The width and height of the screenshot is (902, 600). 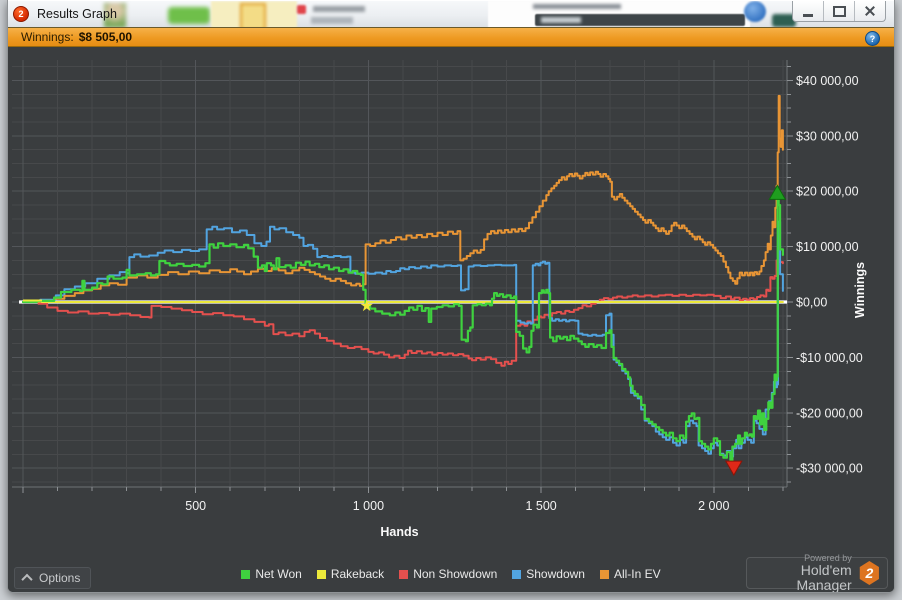 What do you see at coordinates (357, 574) in the screenshot?
I see `legend-label: Rakeback` at bounding box center [357, 574].